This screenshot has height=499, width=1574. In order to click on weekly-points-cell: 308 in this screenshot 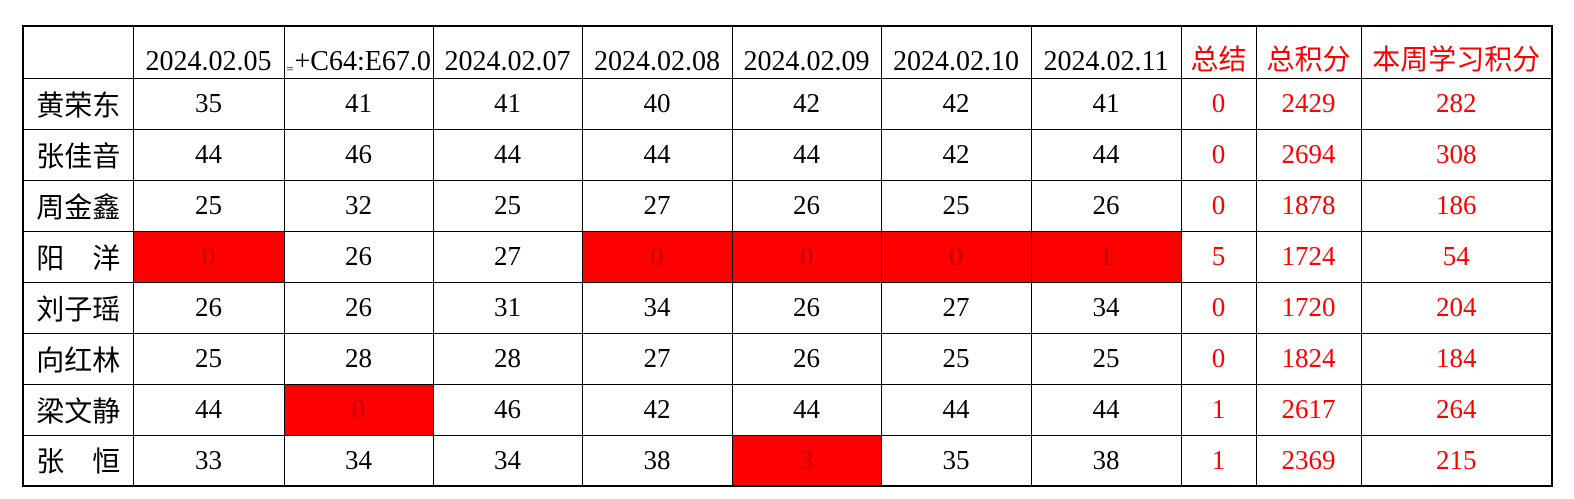, I will do `click(1456, 154)`.